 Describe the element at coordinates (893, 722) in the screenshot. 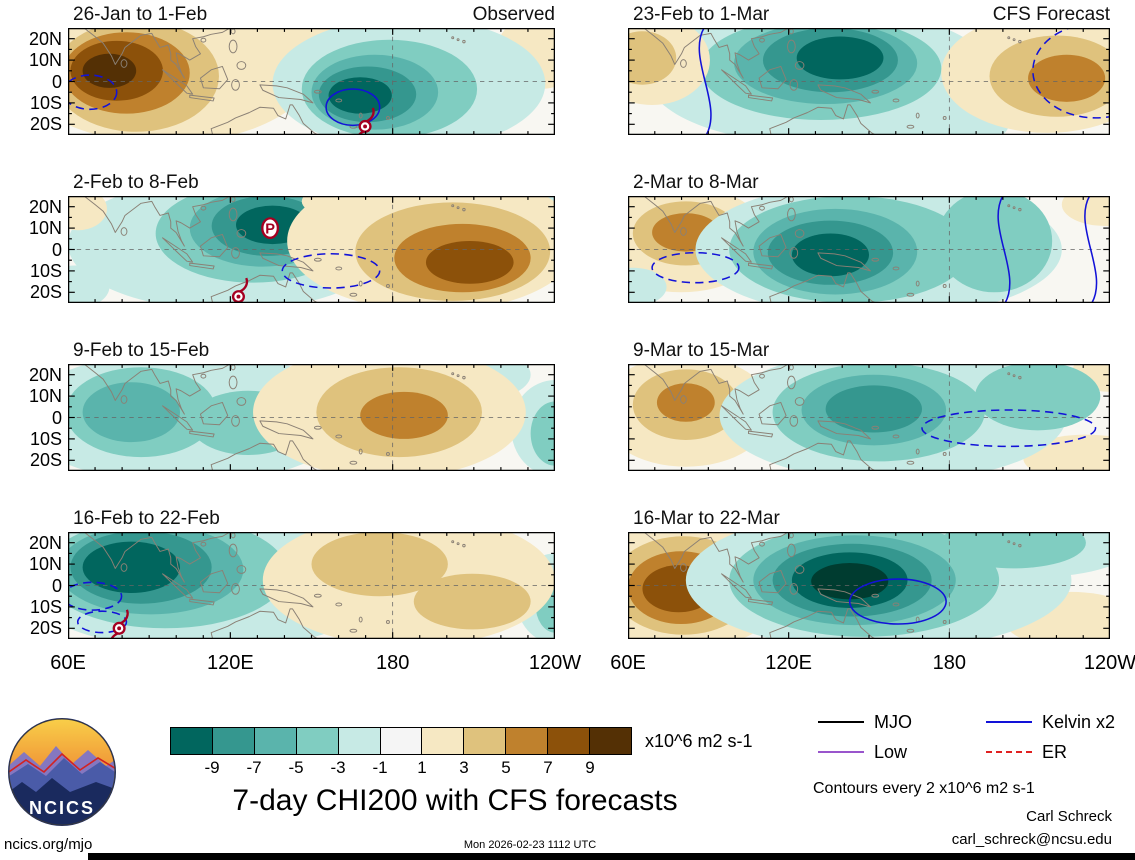

I see `legend-item-label: MJO` at that location.